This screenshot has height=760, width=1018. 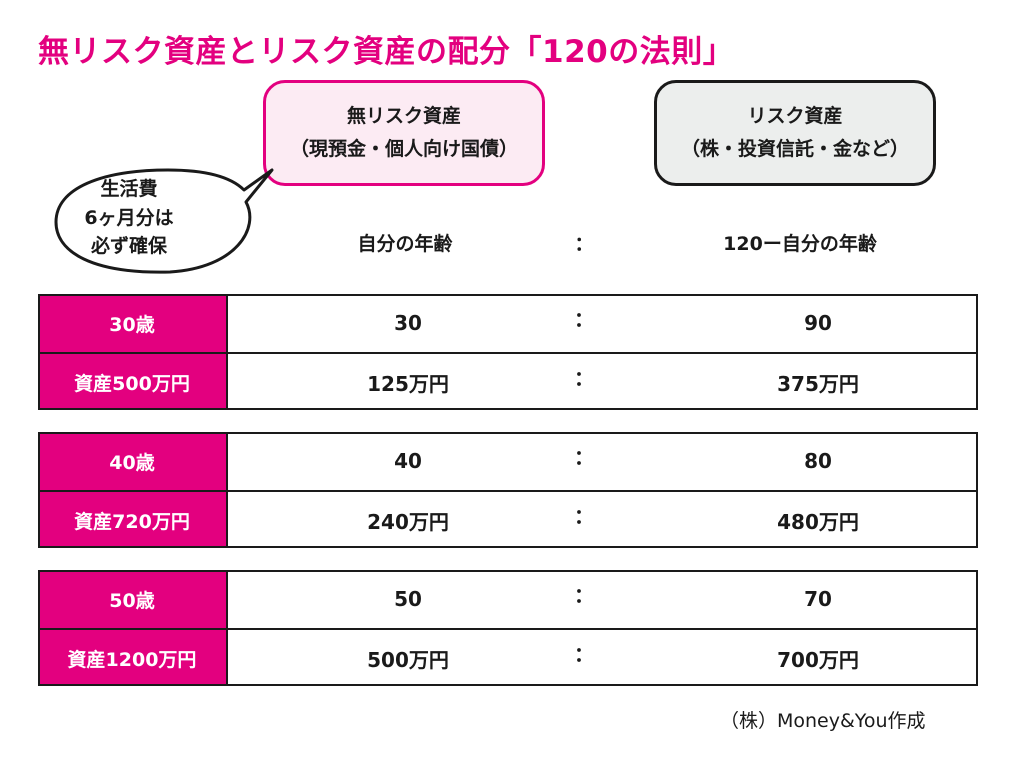 I want to click on speech-bubble-text: 生活費 6ヶ月分は 必ず確保, so click(x=129, y=218).